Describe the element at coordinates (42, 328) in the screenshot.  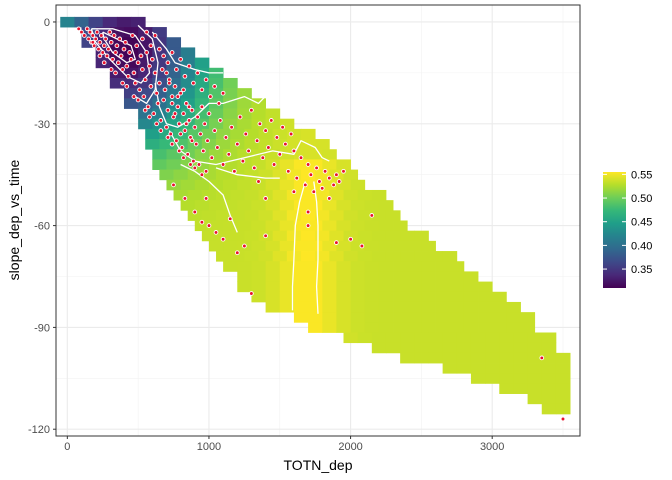
I see `y-tick-label: -90` at that location.